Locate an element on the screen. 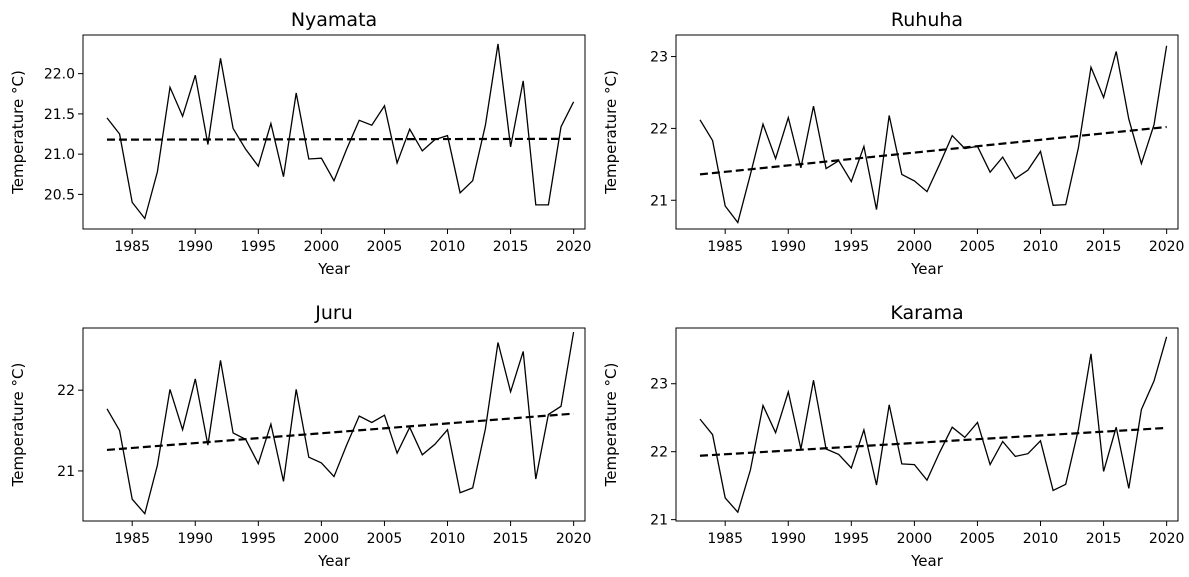 Image resolution: width=1189 pixels, height=577 pixels. chart-title: Karama is located at coordinates (926, 313).